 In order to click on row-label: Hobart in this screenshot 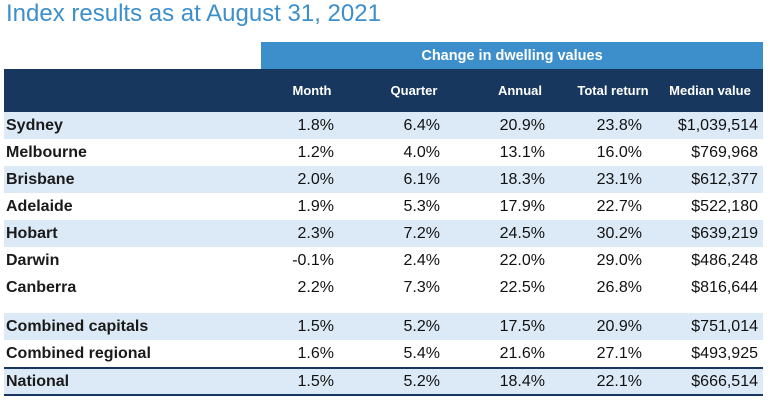, I will do `click(32, 233)`.